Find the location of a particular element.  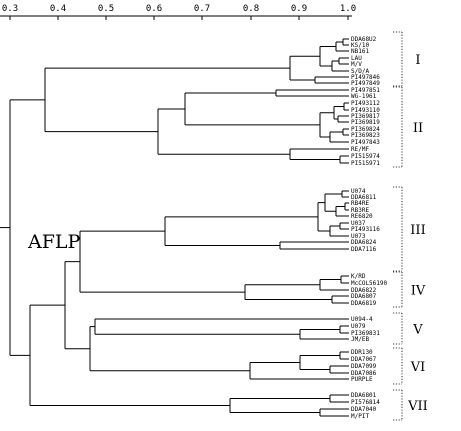

axis-tick-label: 0.8 is located at coordinates (251, 9).